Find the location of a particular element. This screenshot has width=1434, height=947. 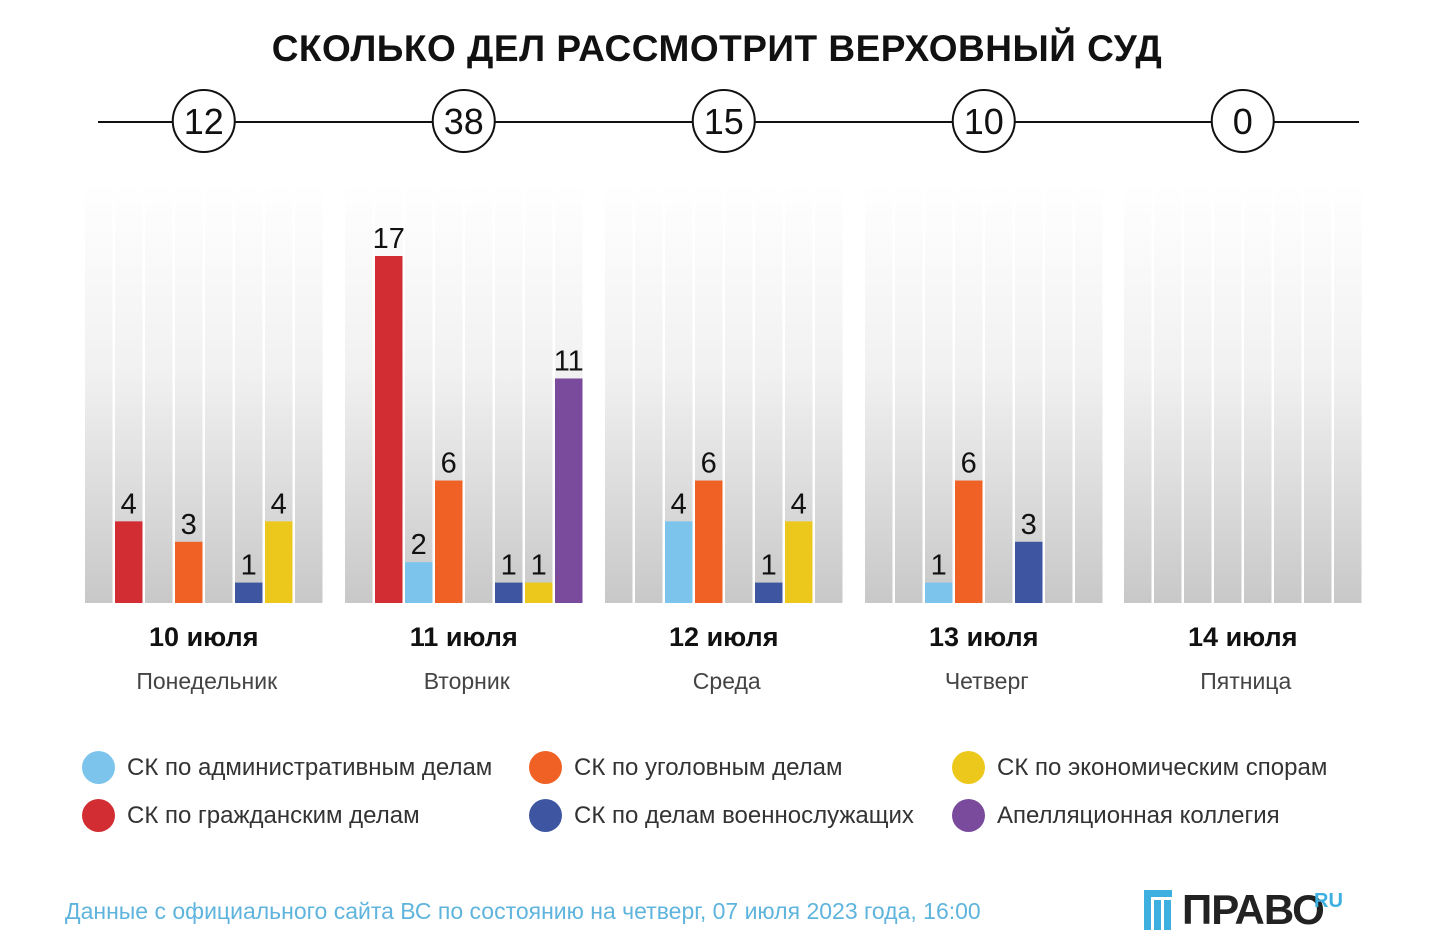

category-label: 11 июля is located at coordinates (464, 637).